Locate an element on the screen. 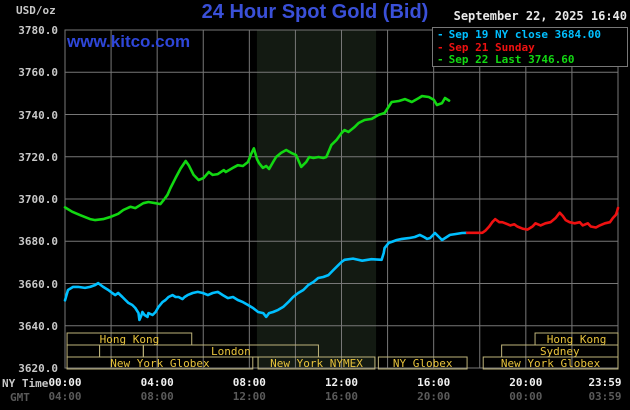 The height and width of the screenshot is (410, 630). legend-item-sep19: - Sep 19 NY close 3684.00 is located at coordinates (532, 35).